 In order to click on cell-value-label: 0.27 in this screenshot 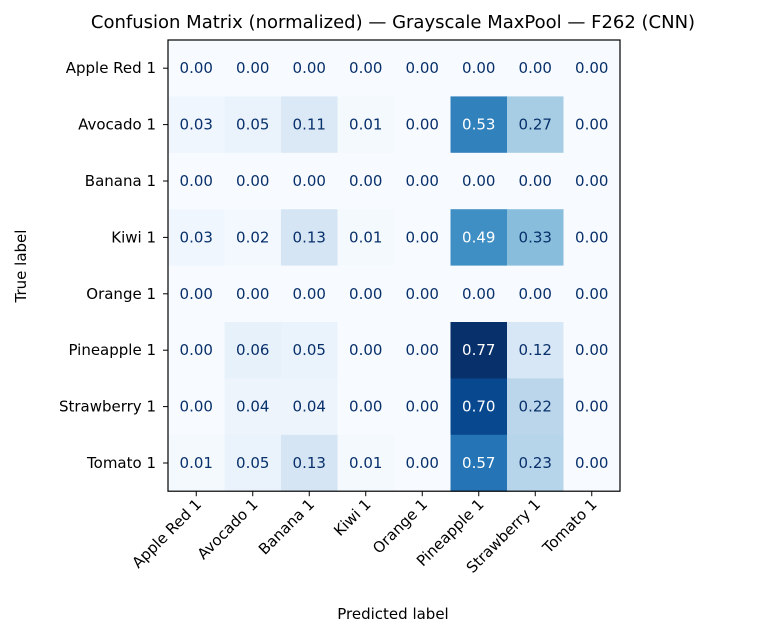, I will do `click(535, 125)`.